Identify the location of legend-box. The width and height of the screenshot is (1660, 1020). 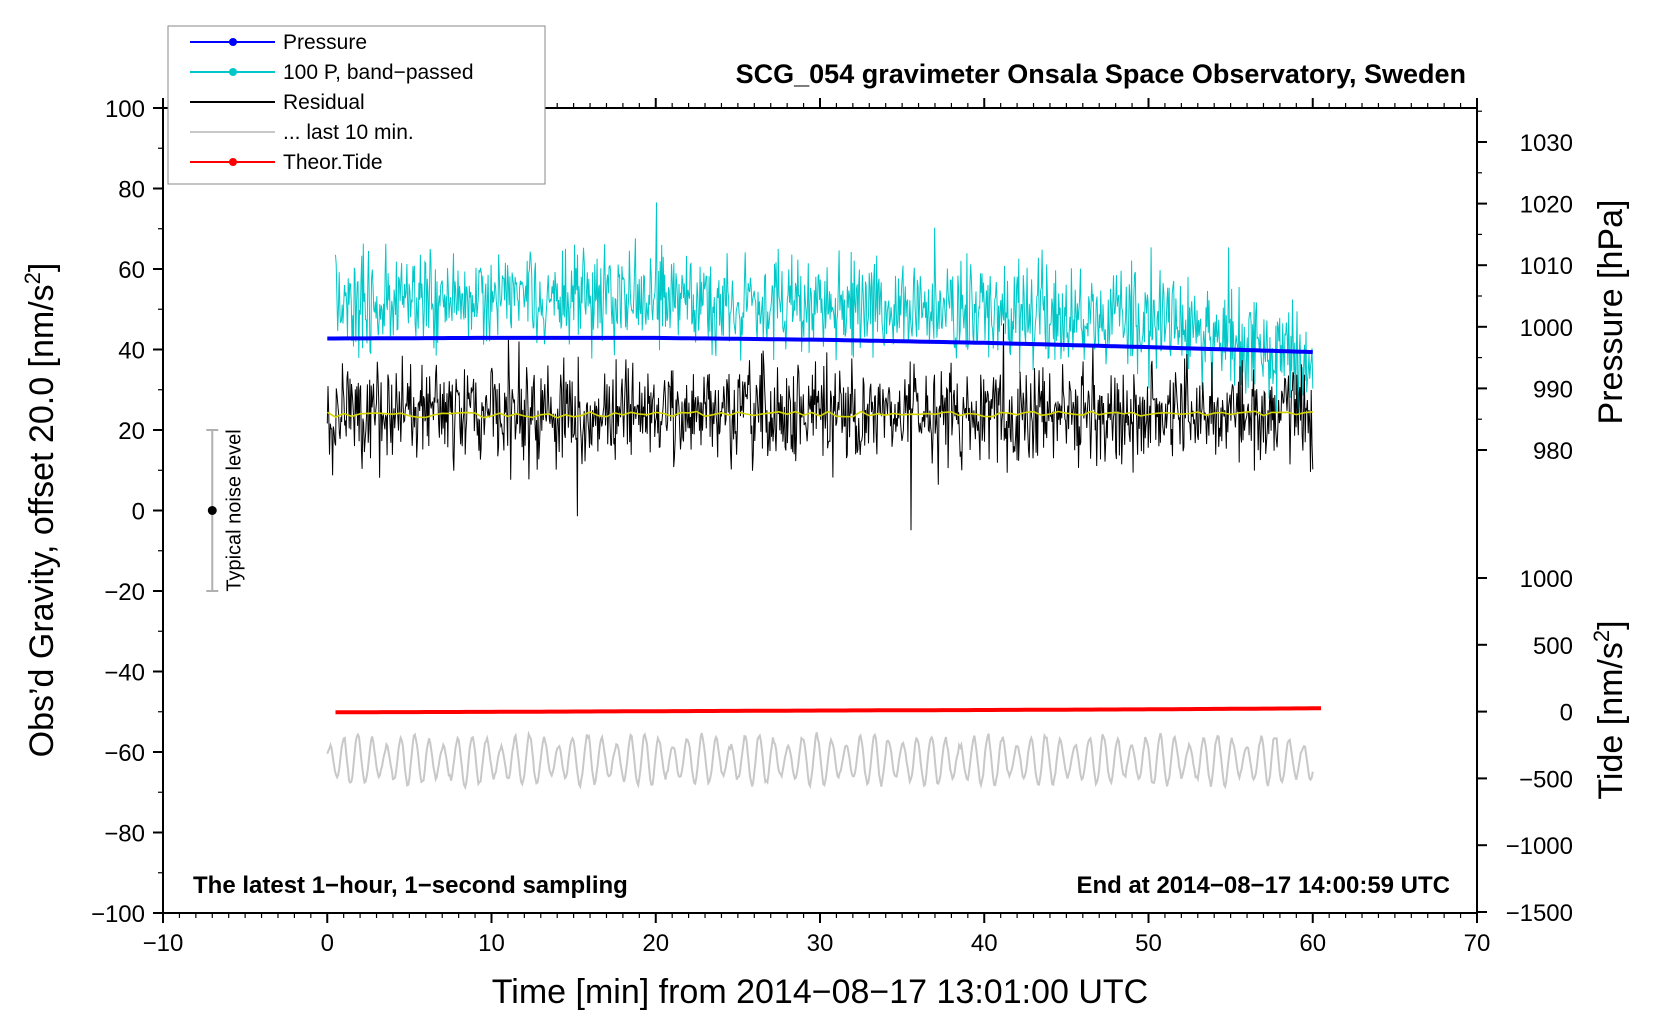
(356, 105).